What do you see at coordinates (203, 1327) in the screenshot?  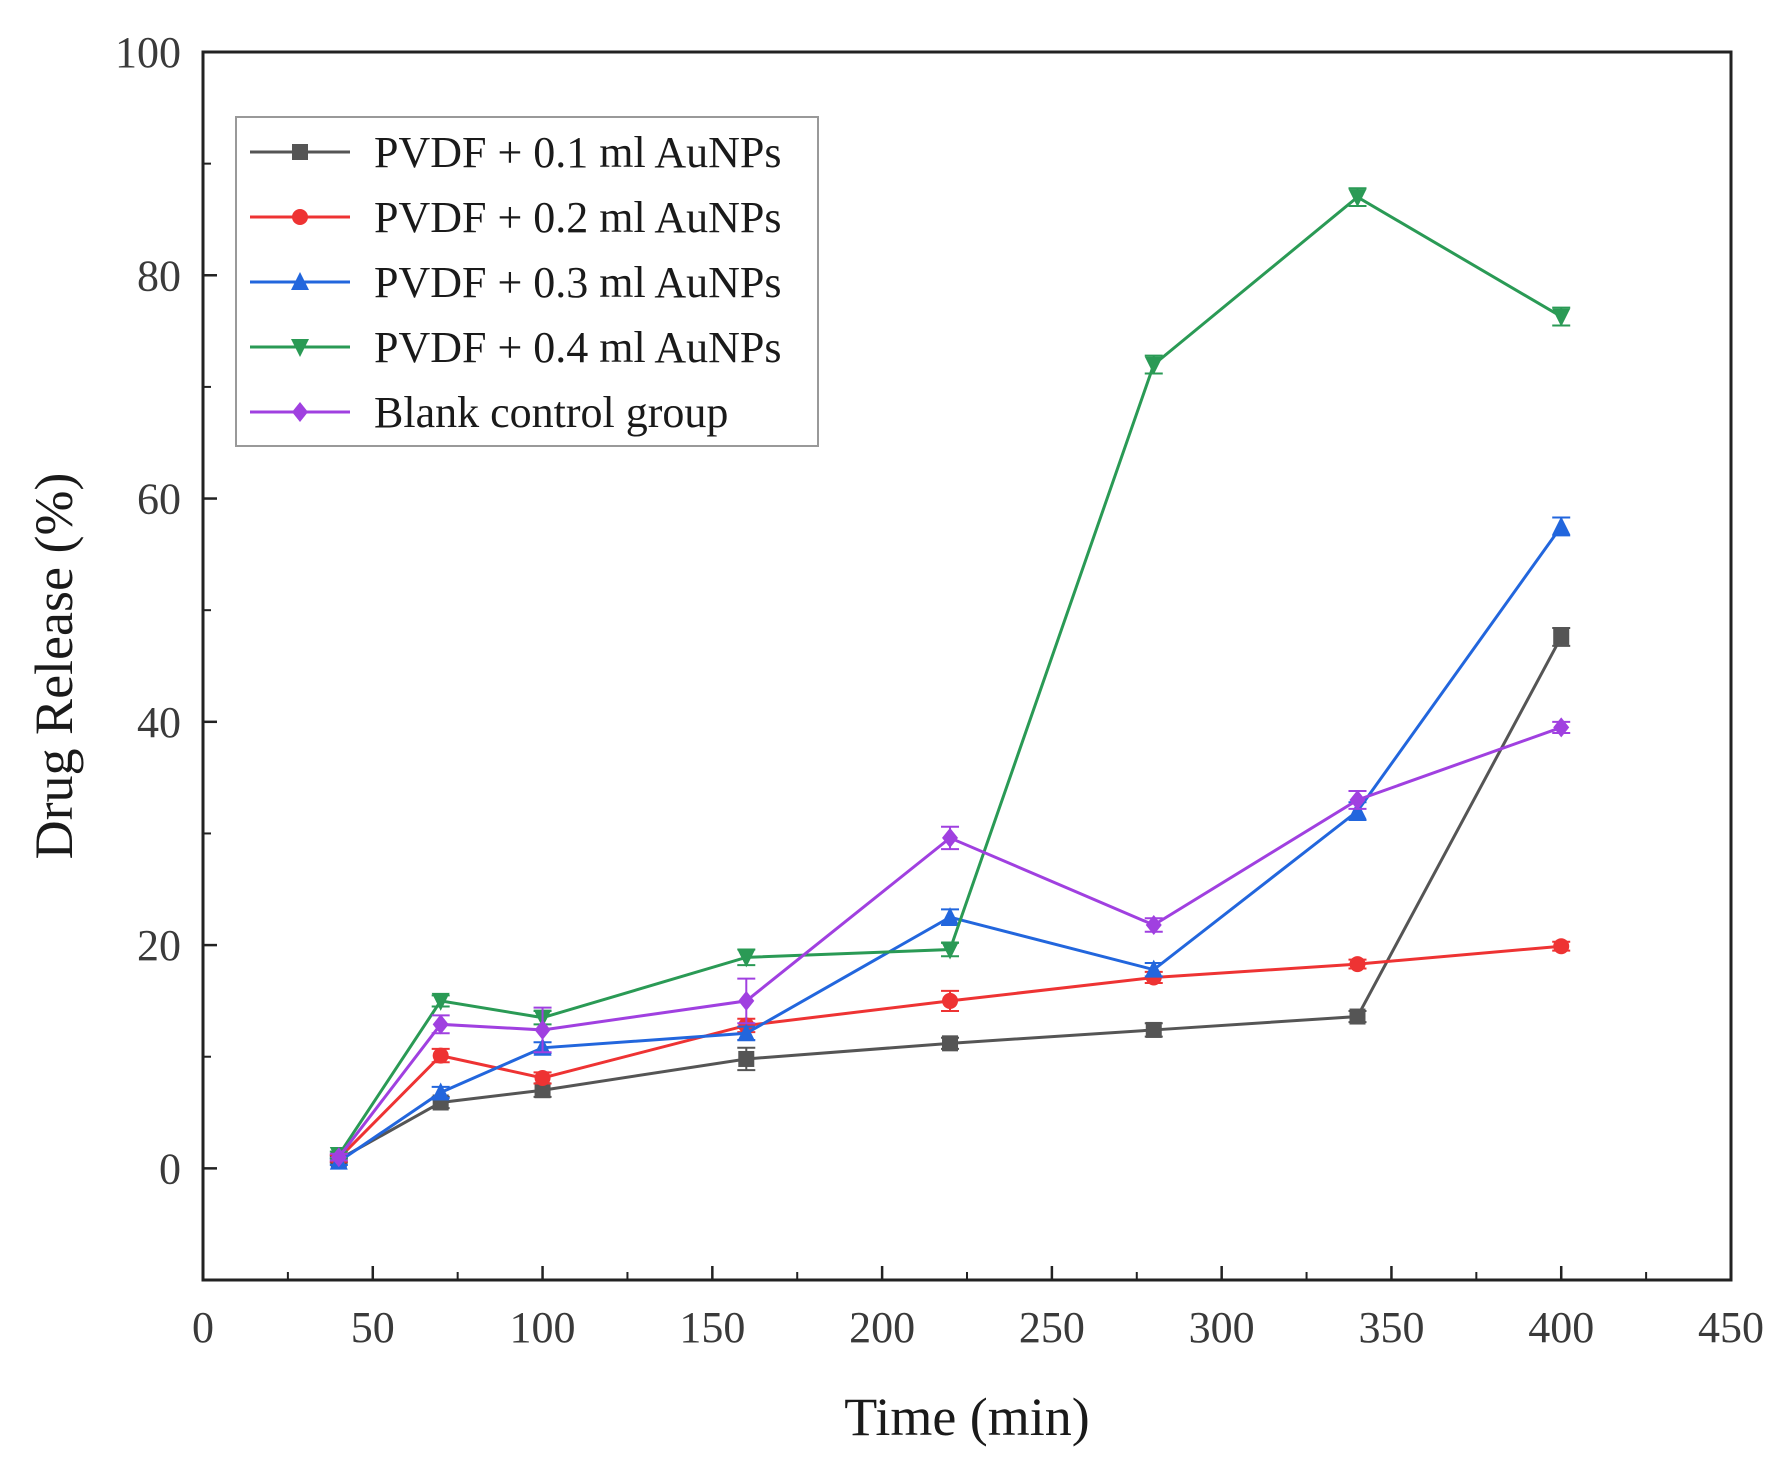 I see `x-tick-label: 0` at bounding box center [203, 1327].